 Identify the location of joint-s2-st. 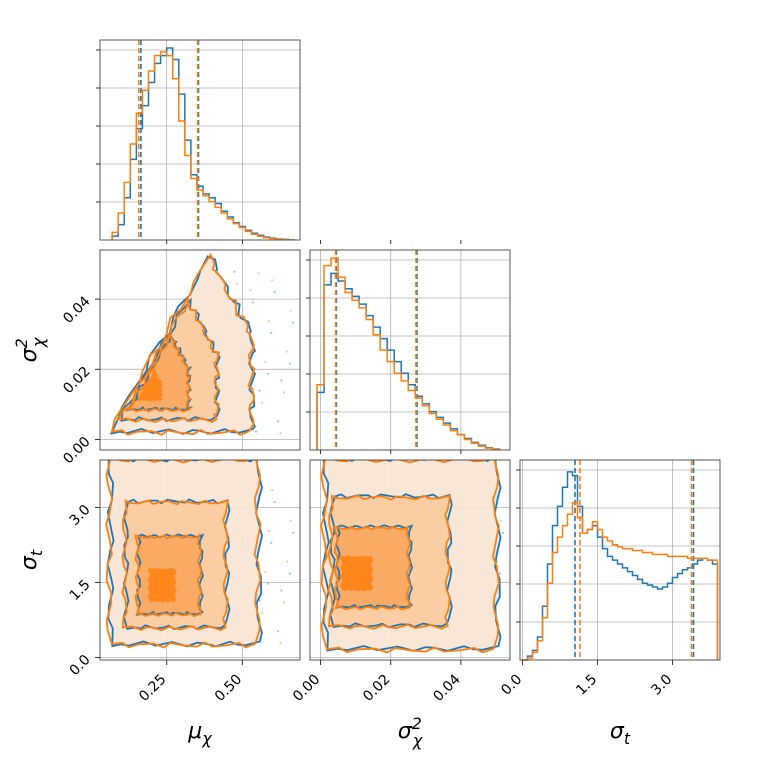
(410, 560).